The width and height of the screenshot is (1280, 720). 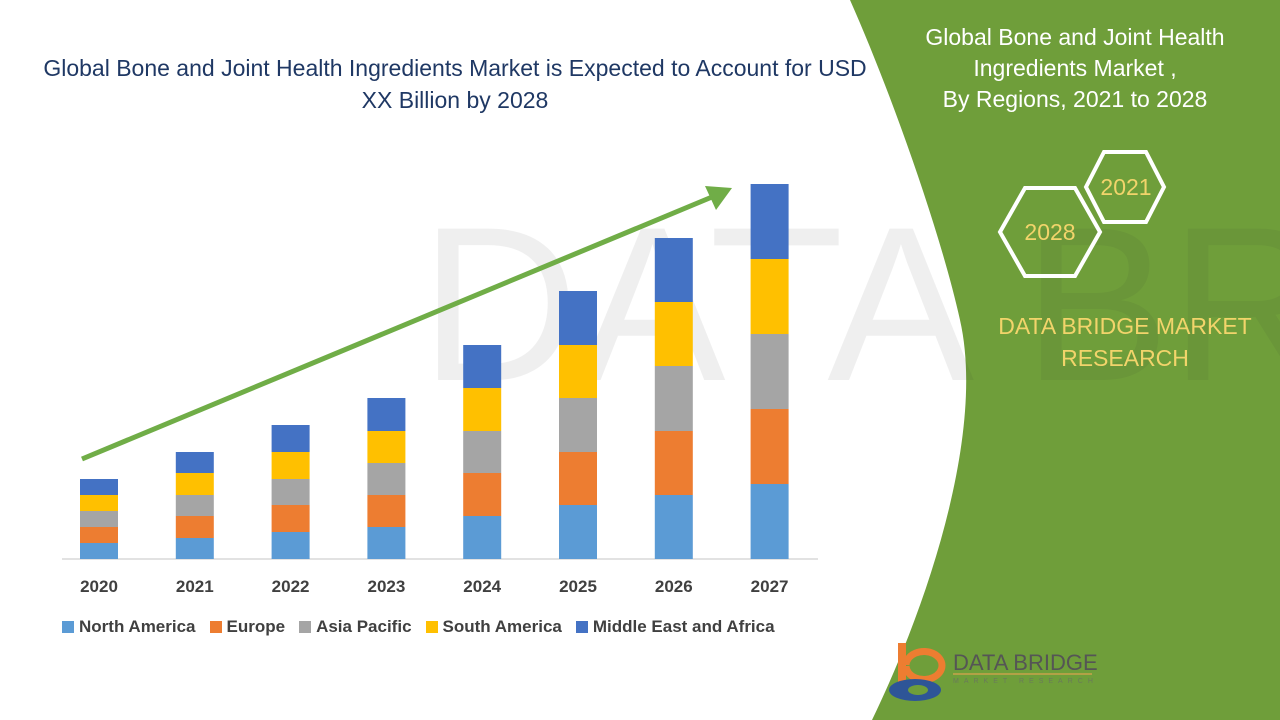 What do you see at coordinates (291, 586) in the screenshot?
I see `x-tick-label: 2022` at bounding box center [291, 586].